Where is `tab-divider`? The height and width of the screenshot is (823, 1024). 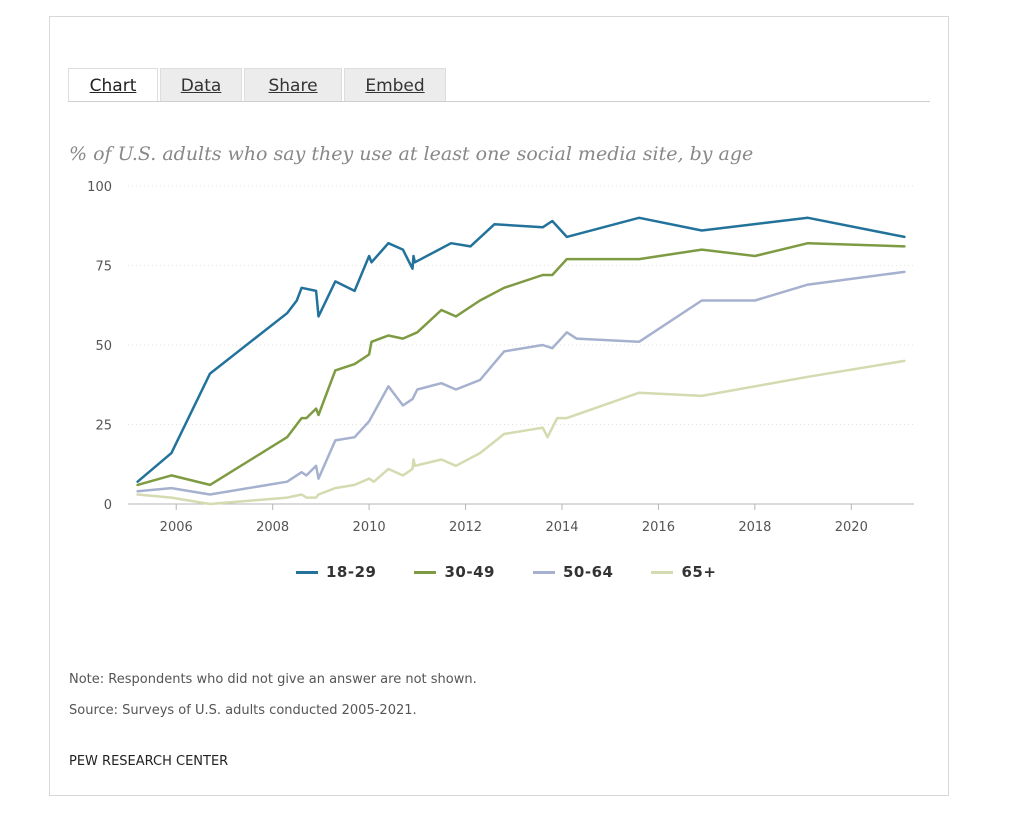 tab-divider is located at coordinates (499, 101).